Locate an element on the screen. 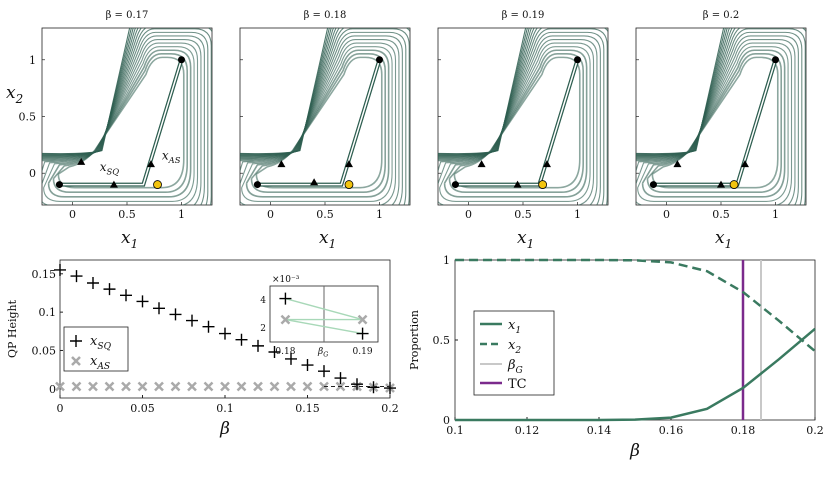 Image resolution: width=830 pixels, height=483 pixels. xsq-annotation: xSQ is located at coordinates (110, 168).